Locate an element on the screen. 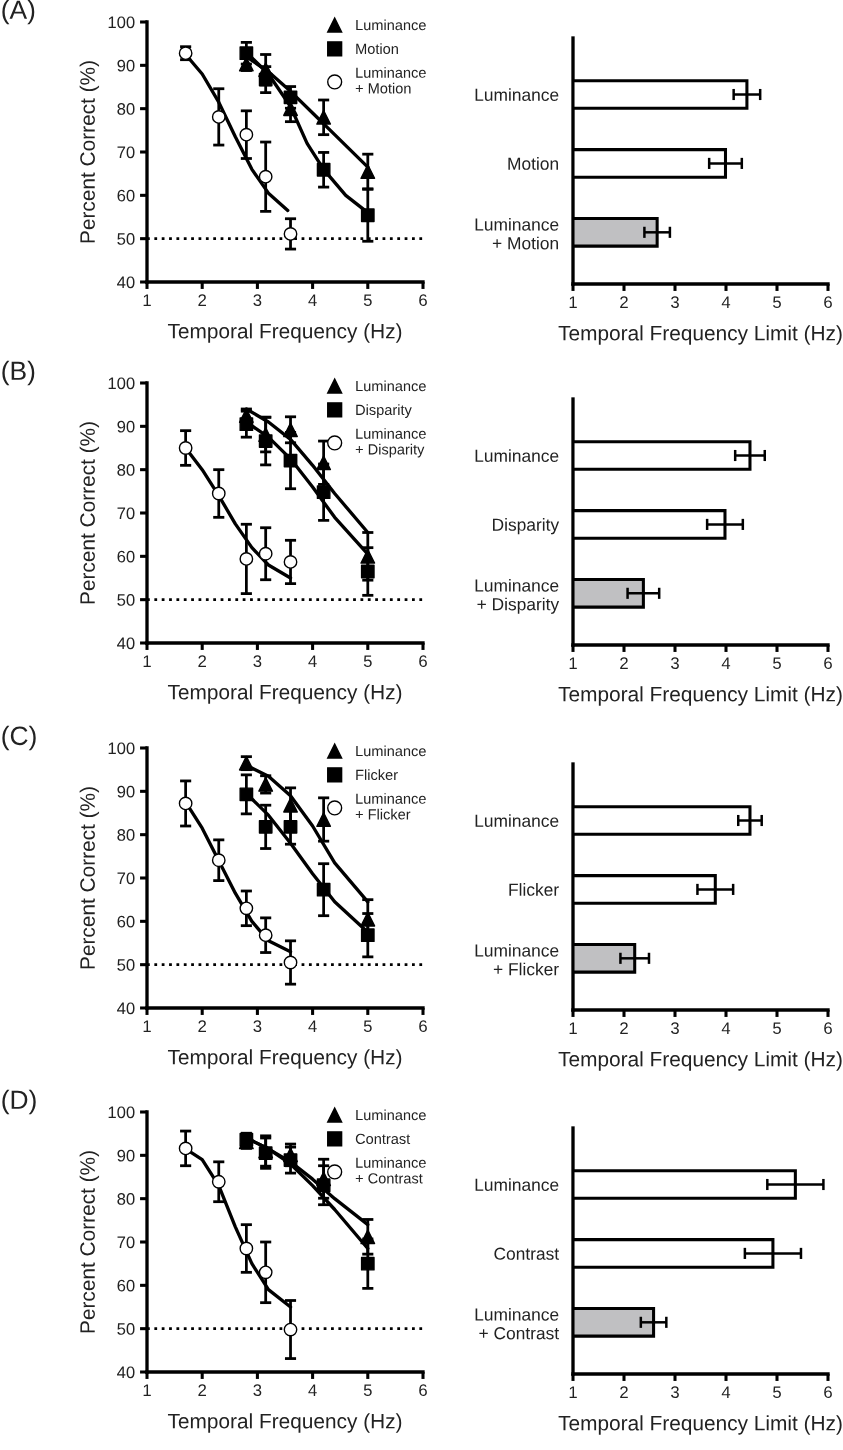 The height and width of the screenshot is (1450, 843). legend-label: Luminance + Motion is located at coordinates (390, 80).